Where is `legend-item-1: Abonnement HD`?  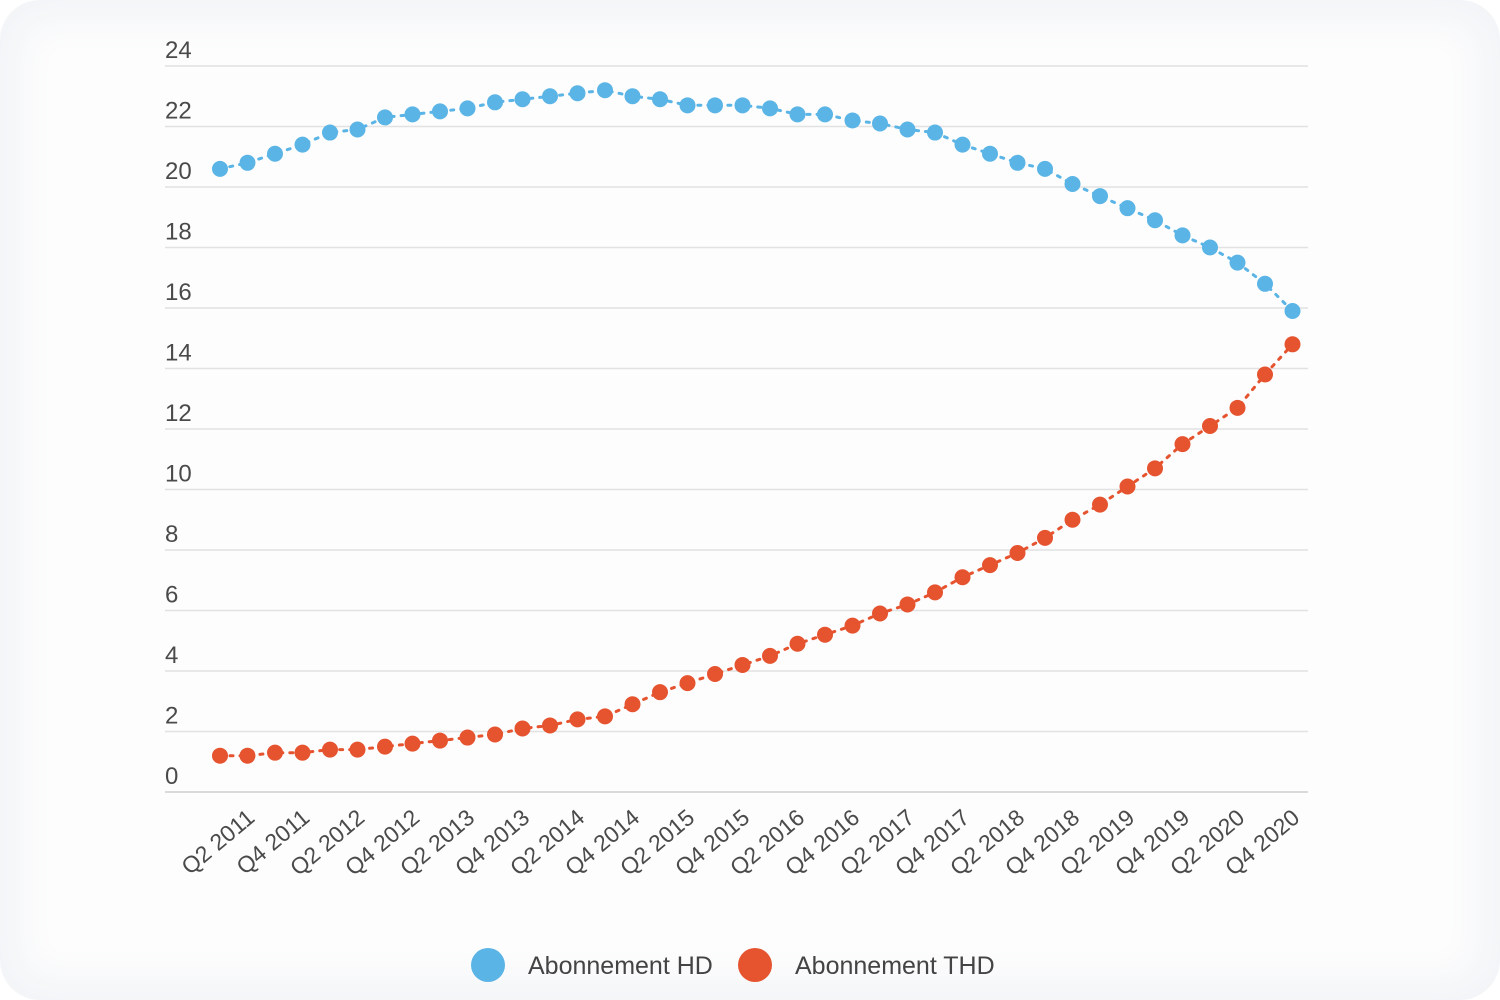 legend-item-1: Abonnement HD is located at coordinates (592, 965).